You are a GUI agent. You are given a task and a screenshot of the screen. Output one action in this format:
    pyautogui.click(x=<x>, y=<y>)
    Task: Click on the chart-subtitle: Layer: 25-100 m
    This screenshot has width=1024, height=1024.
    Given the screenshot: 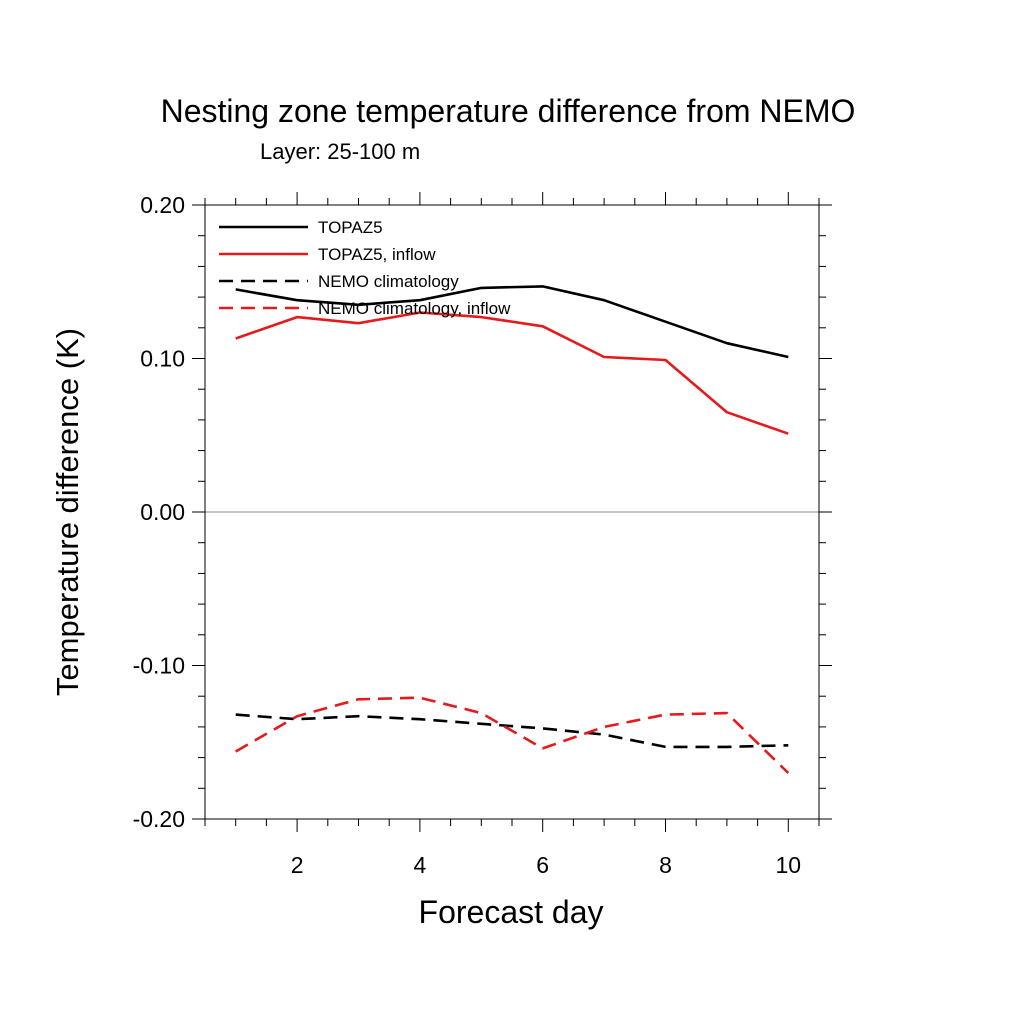 What is the action you would take?
    pyautogui.click(x=340, y=151)
    